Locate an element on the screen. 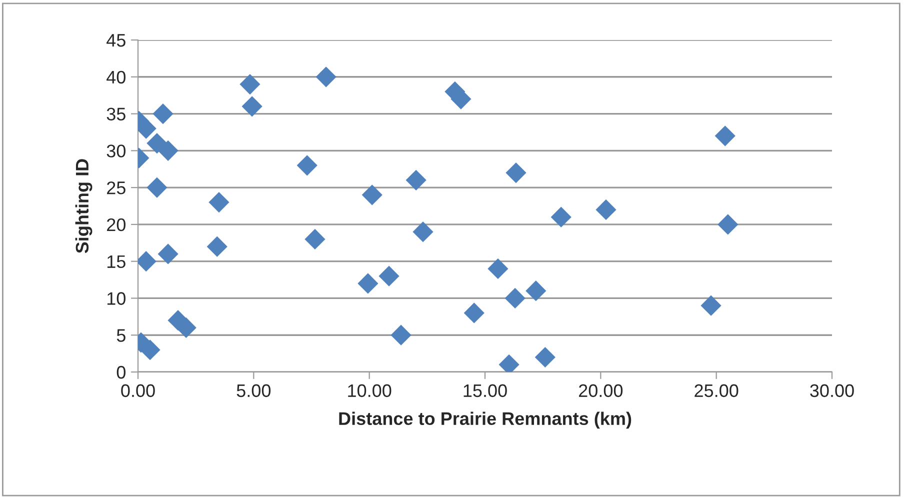  y-tick-label: 40 is located at coordinates (116, 77).